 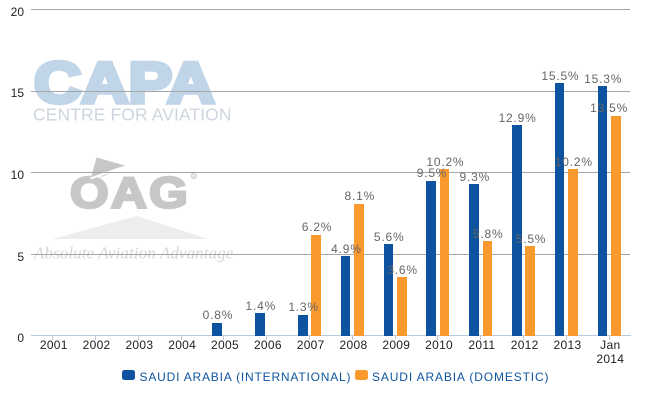 I want to click on svg-text: Absolute Aviation Advantage, so click(x=133, y=252).